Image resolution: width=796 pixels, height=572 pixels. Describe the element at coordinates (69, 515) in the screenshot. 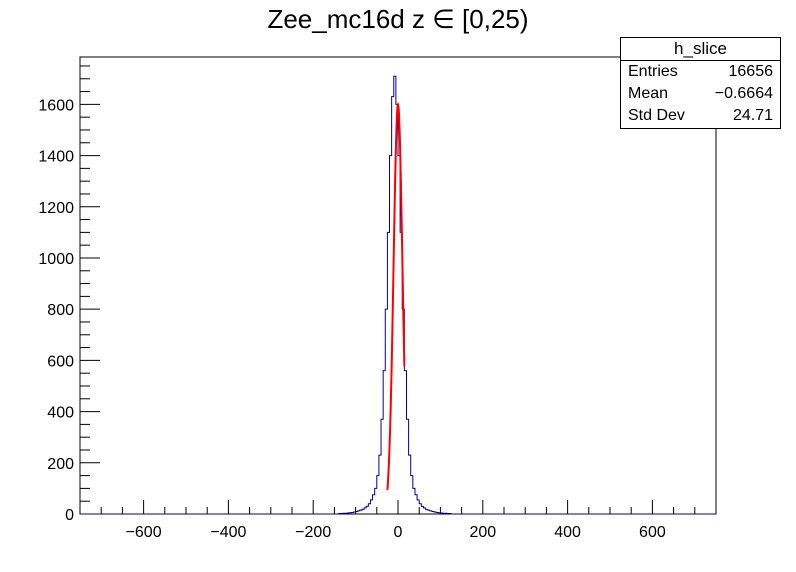

I see `y-tick-label: 0` at that location.